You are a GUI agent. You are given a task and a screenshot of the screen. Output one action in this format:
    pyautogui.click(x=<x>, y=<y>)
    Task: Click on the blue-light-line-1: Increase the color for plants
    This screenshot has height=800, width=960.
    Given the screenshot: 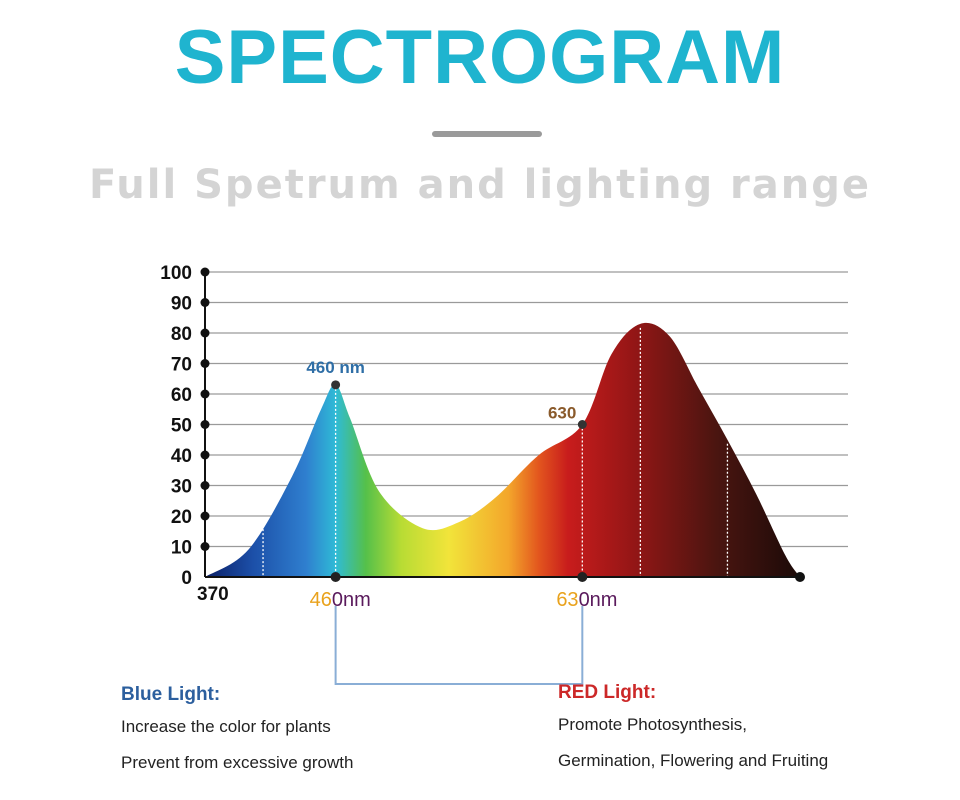 What is the action you would take?
    pyautogui.click(x=226, y=726)
    